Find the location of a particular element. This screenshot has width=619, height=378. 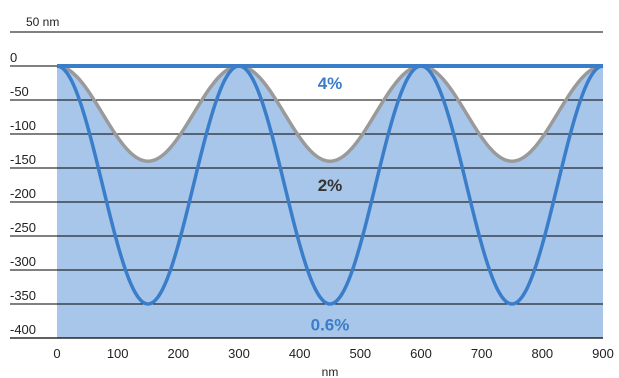

y-tick-label: -100 is located at coordinates (23, 125).